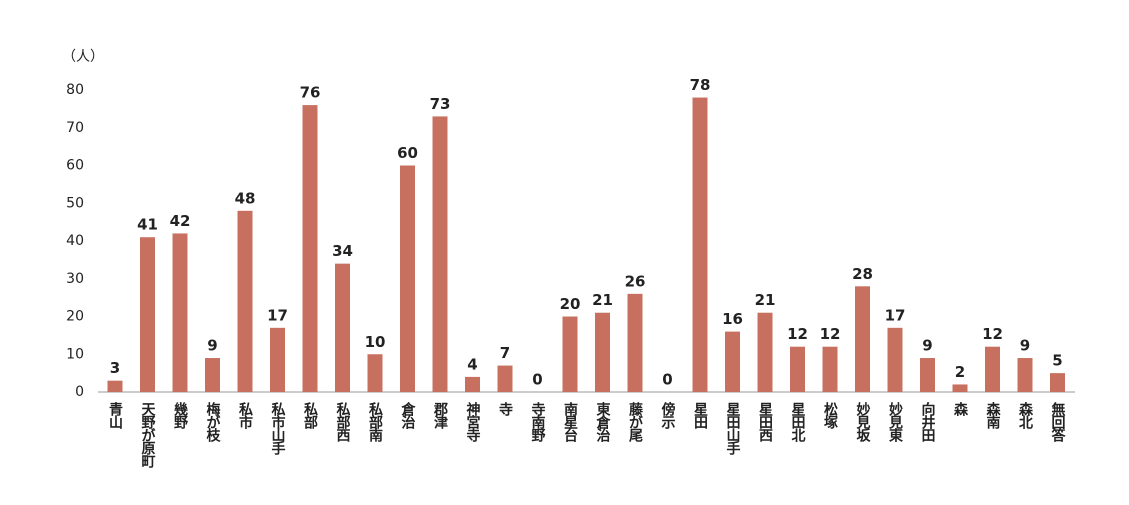  I want to click on x-tick-label: 東倉治, so click(603, 422).